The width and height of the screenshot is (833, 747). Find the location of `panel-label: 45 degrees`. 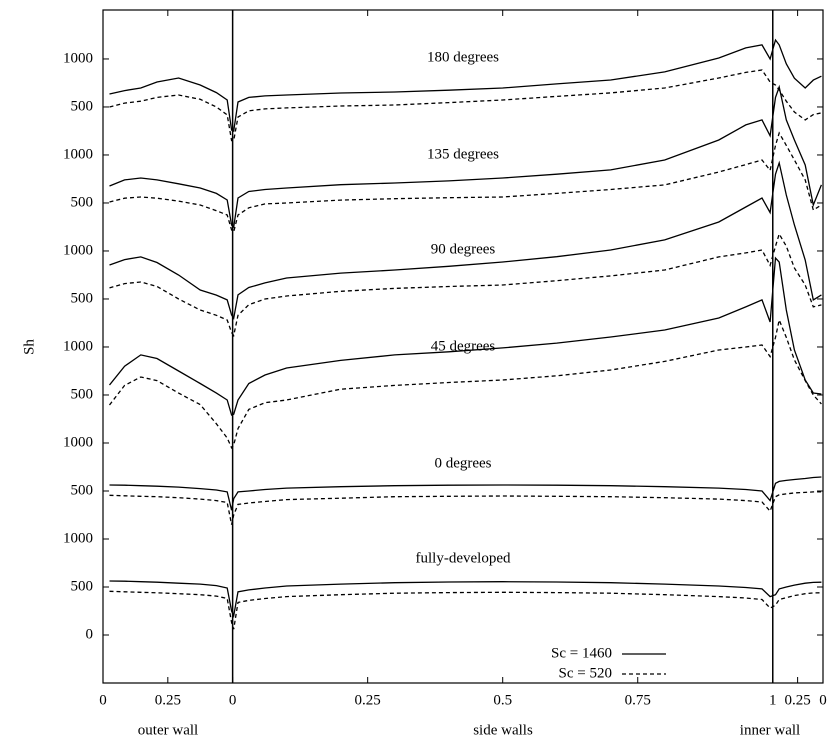

panel-label: 45 degrees is located at coordinates (463, 346).